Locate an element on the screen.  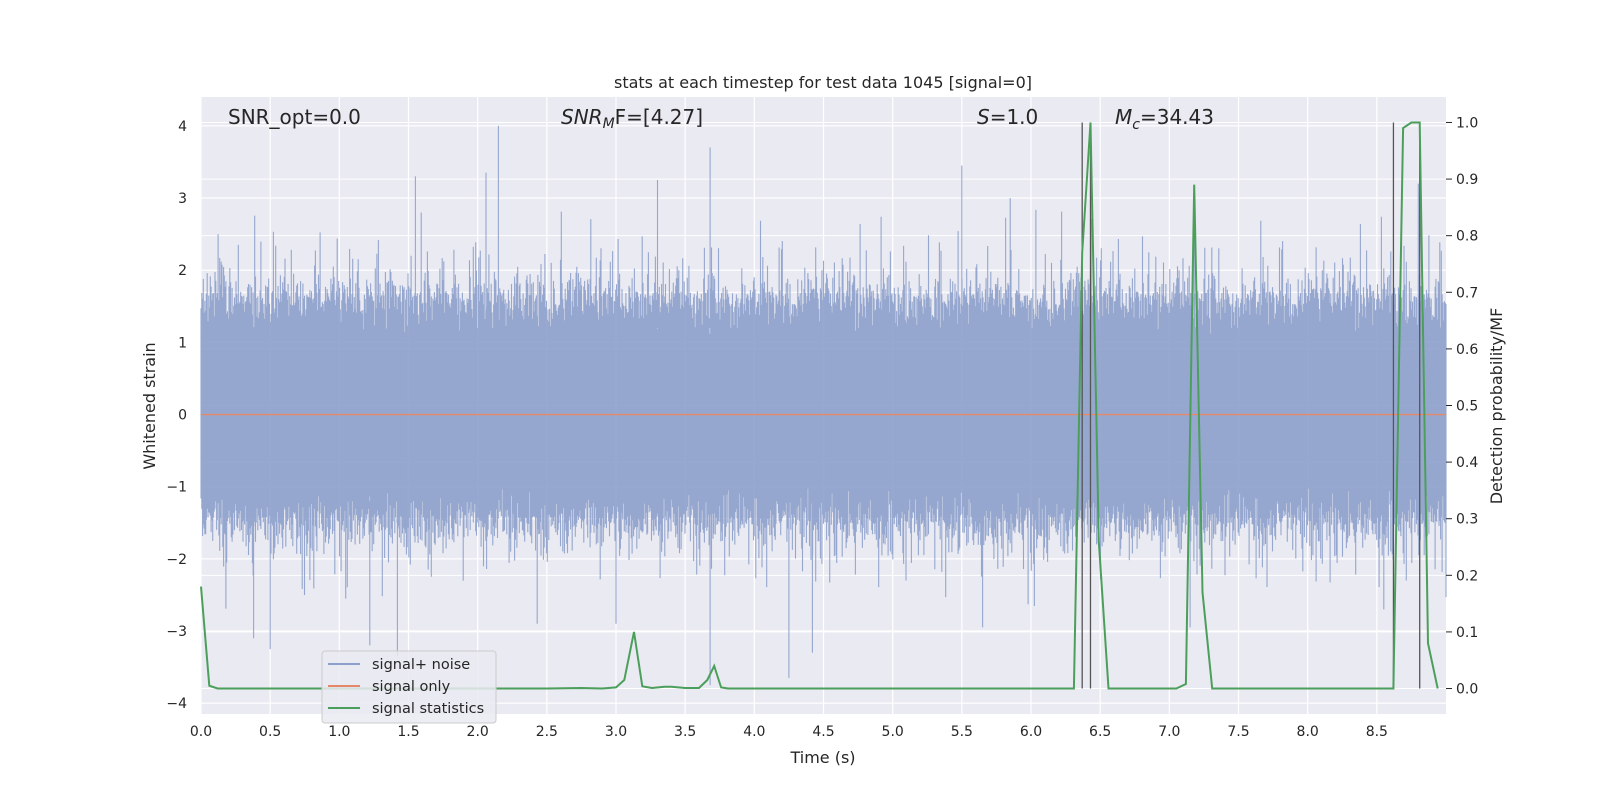
y-right-tick-3: 0.7 is located at coordinates (1467, 293).